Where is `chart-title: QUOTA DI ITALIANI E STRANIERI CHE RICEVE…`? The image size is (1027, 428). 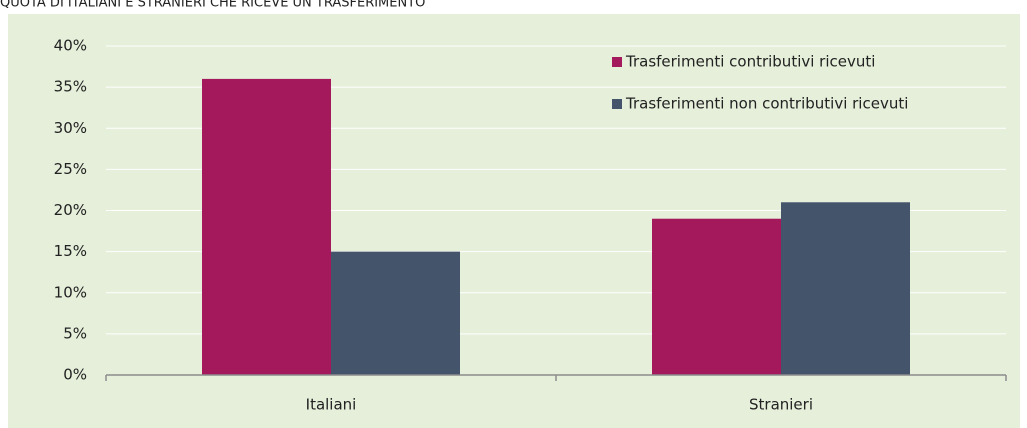 chart-title: QUOTA DI ITALIANI E STRANIERI CHE RICEVE… is located at coordinates (212, 5).